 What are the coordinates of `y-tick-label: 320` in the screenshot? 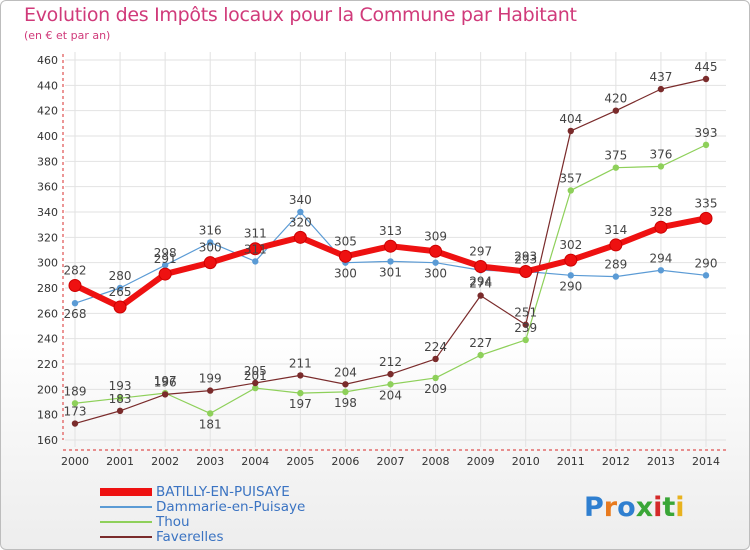 It's located at (47, 237).